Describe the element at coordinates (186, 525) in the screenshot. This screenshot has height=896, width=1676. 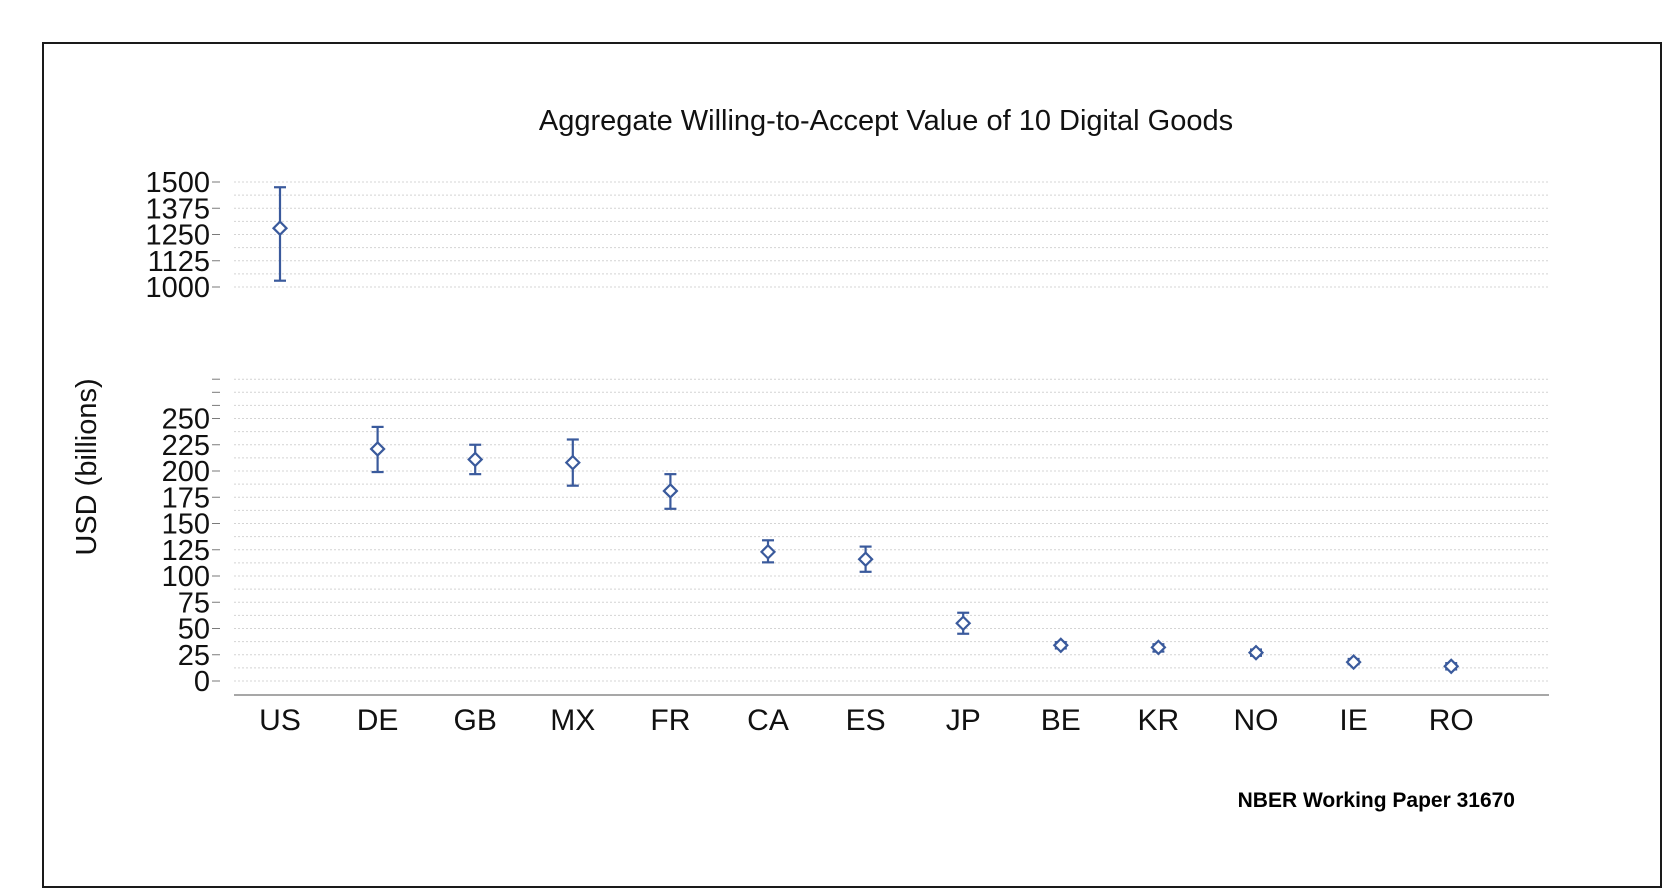
I see `y-tick-label: 150` at that location.